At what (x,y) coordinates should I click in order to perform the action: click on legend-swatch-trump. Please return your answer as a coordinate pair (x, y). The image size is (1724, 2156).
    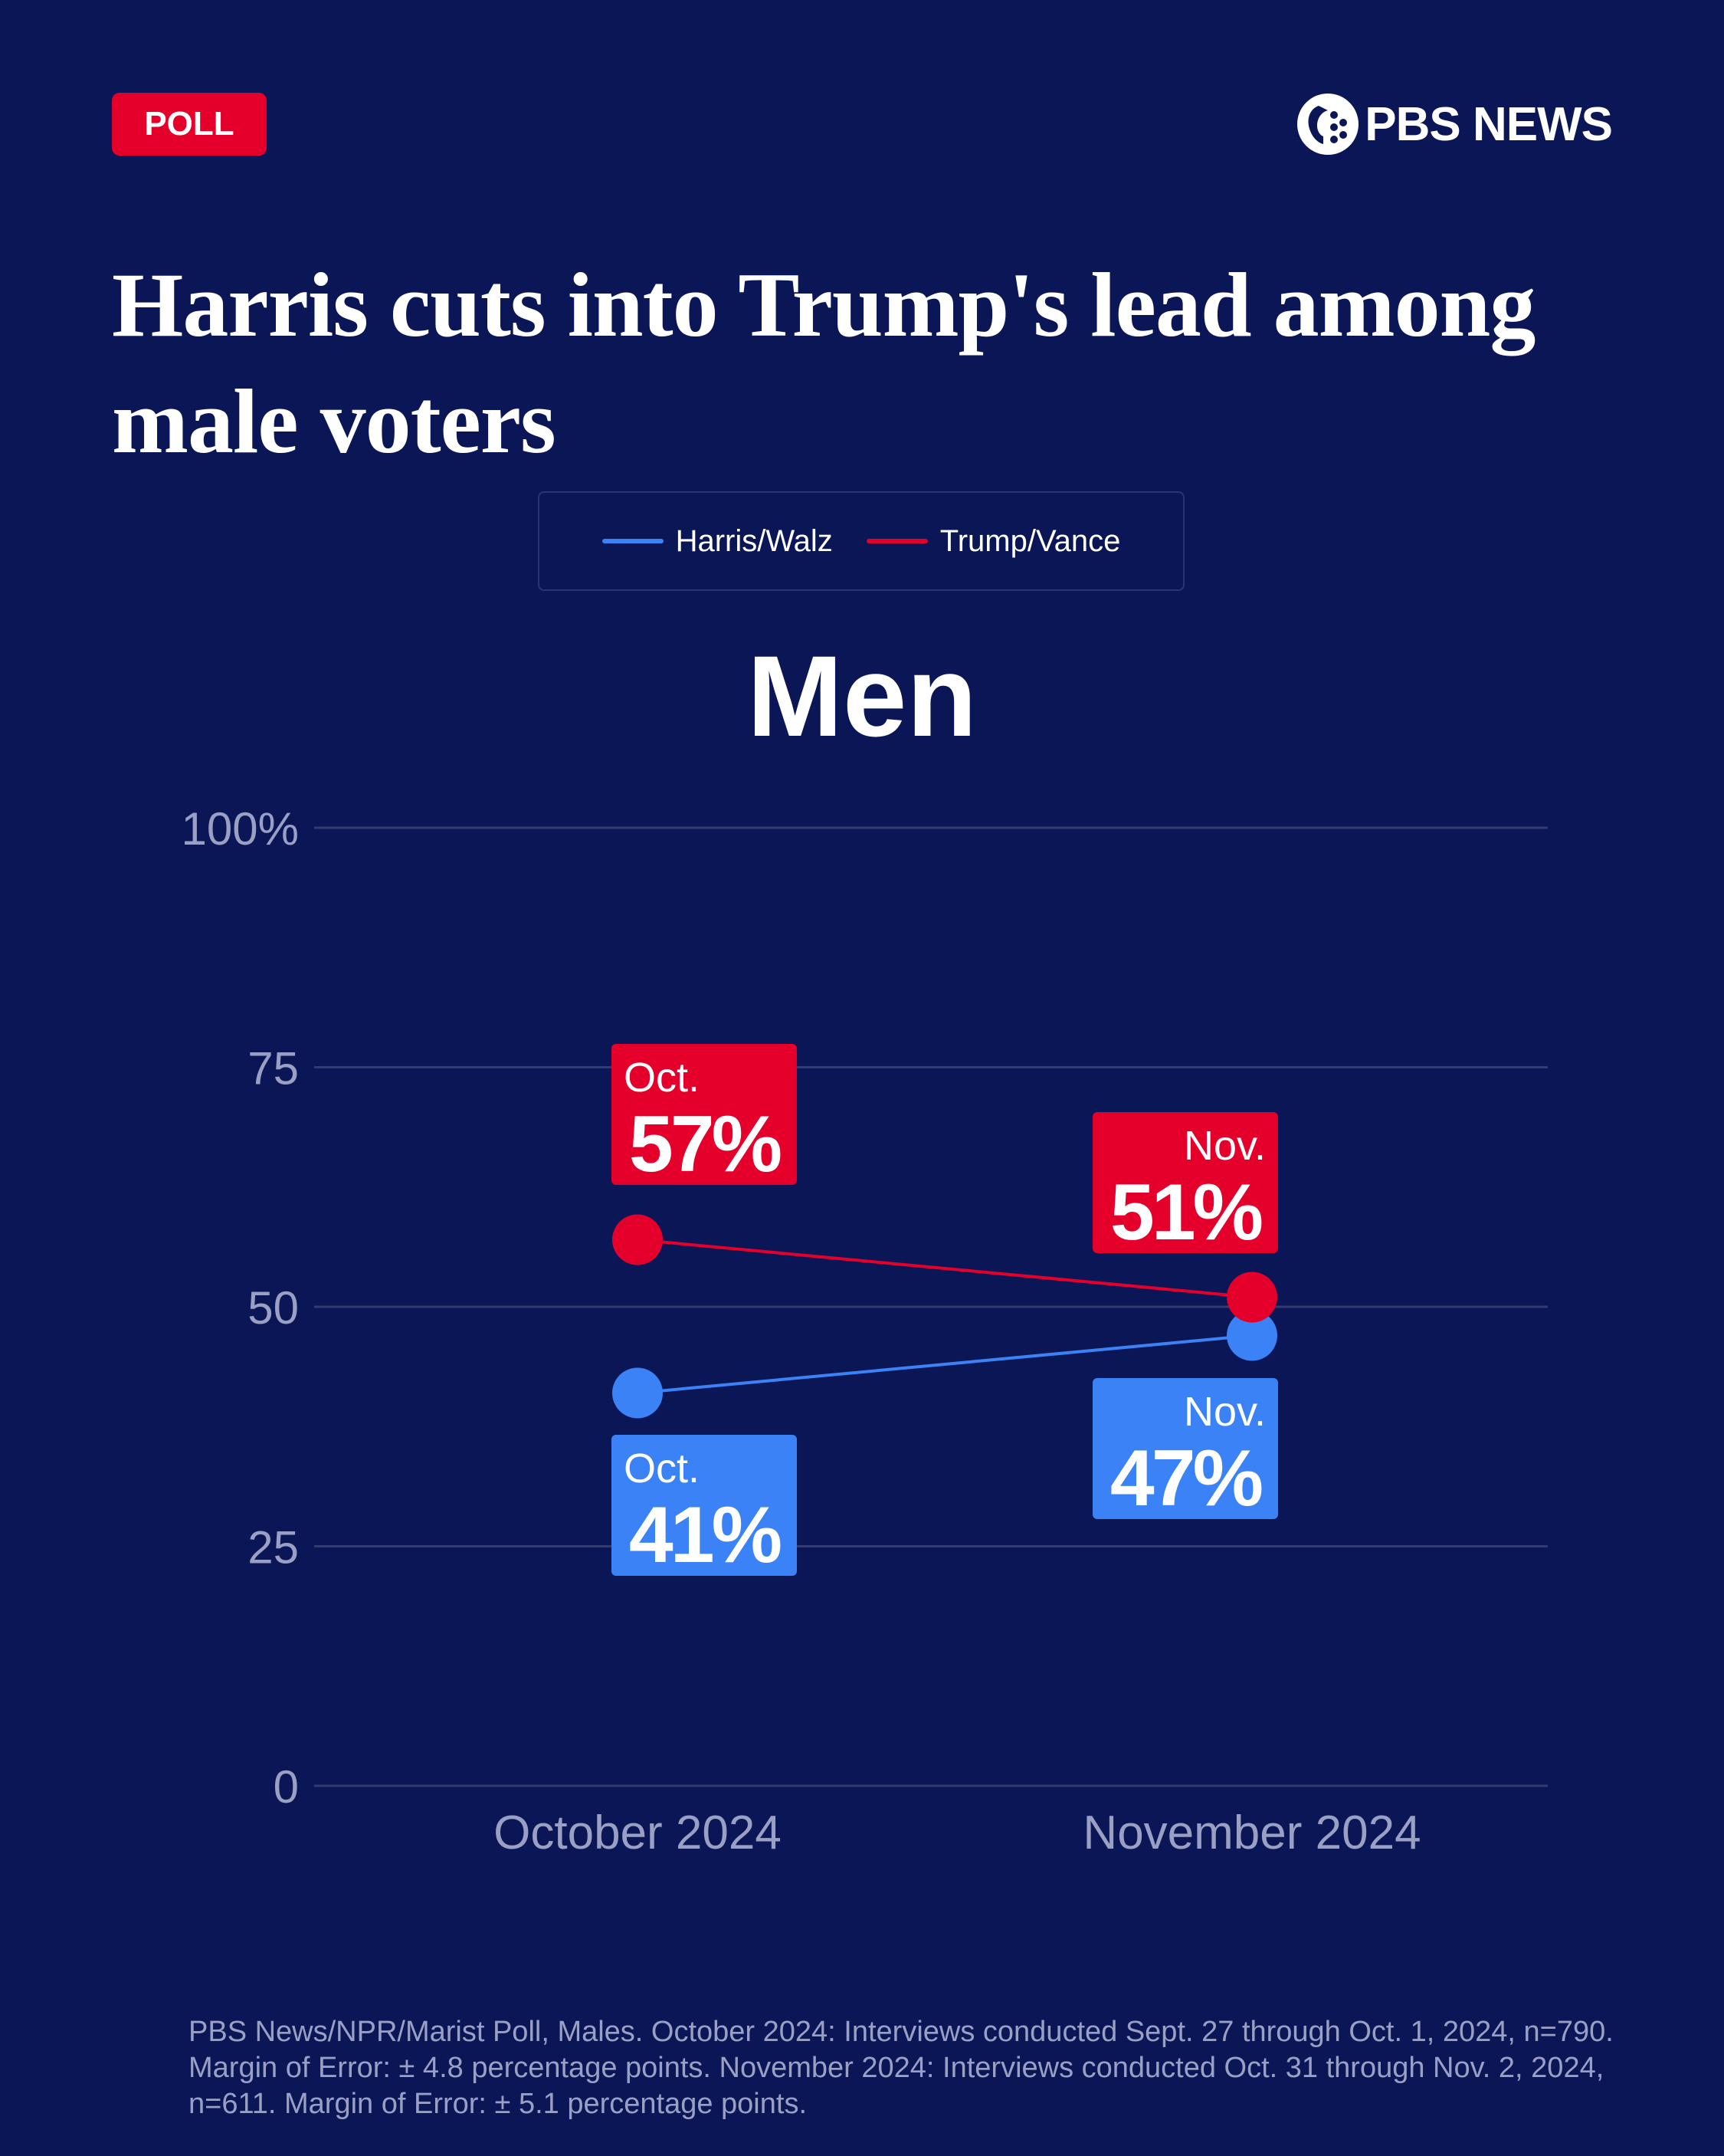
    Looking at the image, I should click on (897, 541).